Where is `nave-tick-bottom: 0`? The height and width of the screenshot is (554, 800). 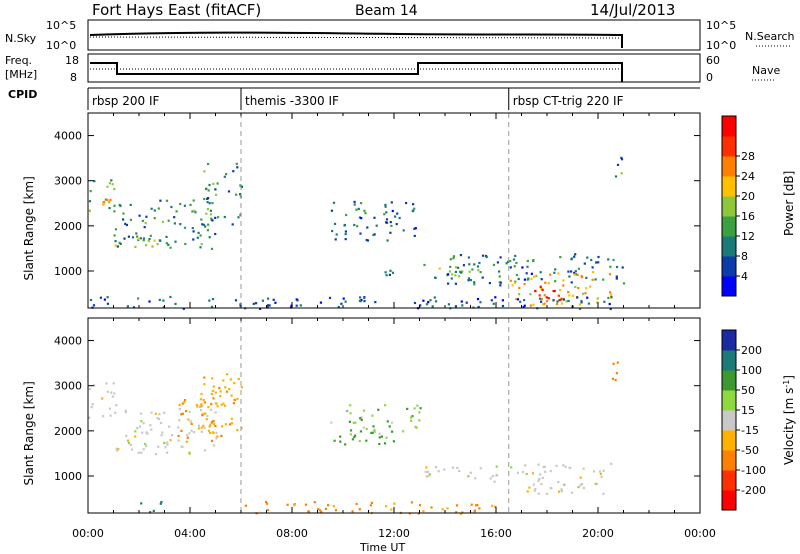
nave-tick-bottom: 0 is located at coordinates (709, 77).